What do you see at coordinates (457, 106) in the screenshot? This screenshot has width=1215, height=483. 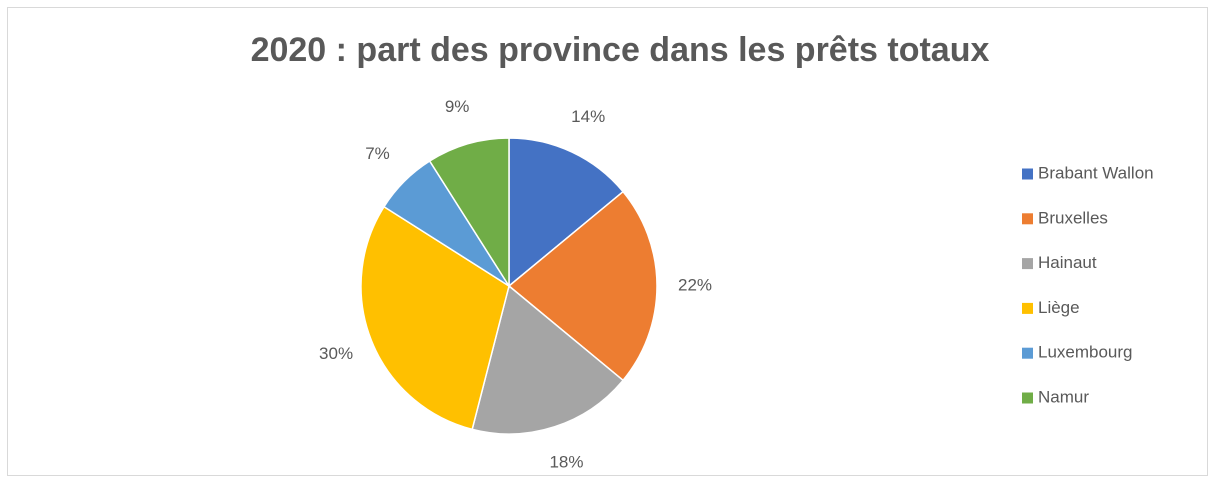 I see `data-label: 9%` at bounding box center [457, 106].